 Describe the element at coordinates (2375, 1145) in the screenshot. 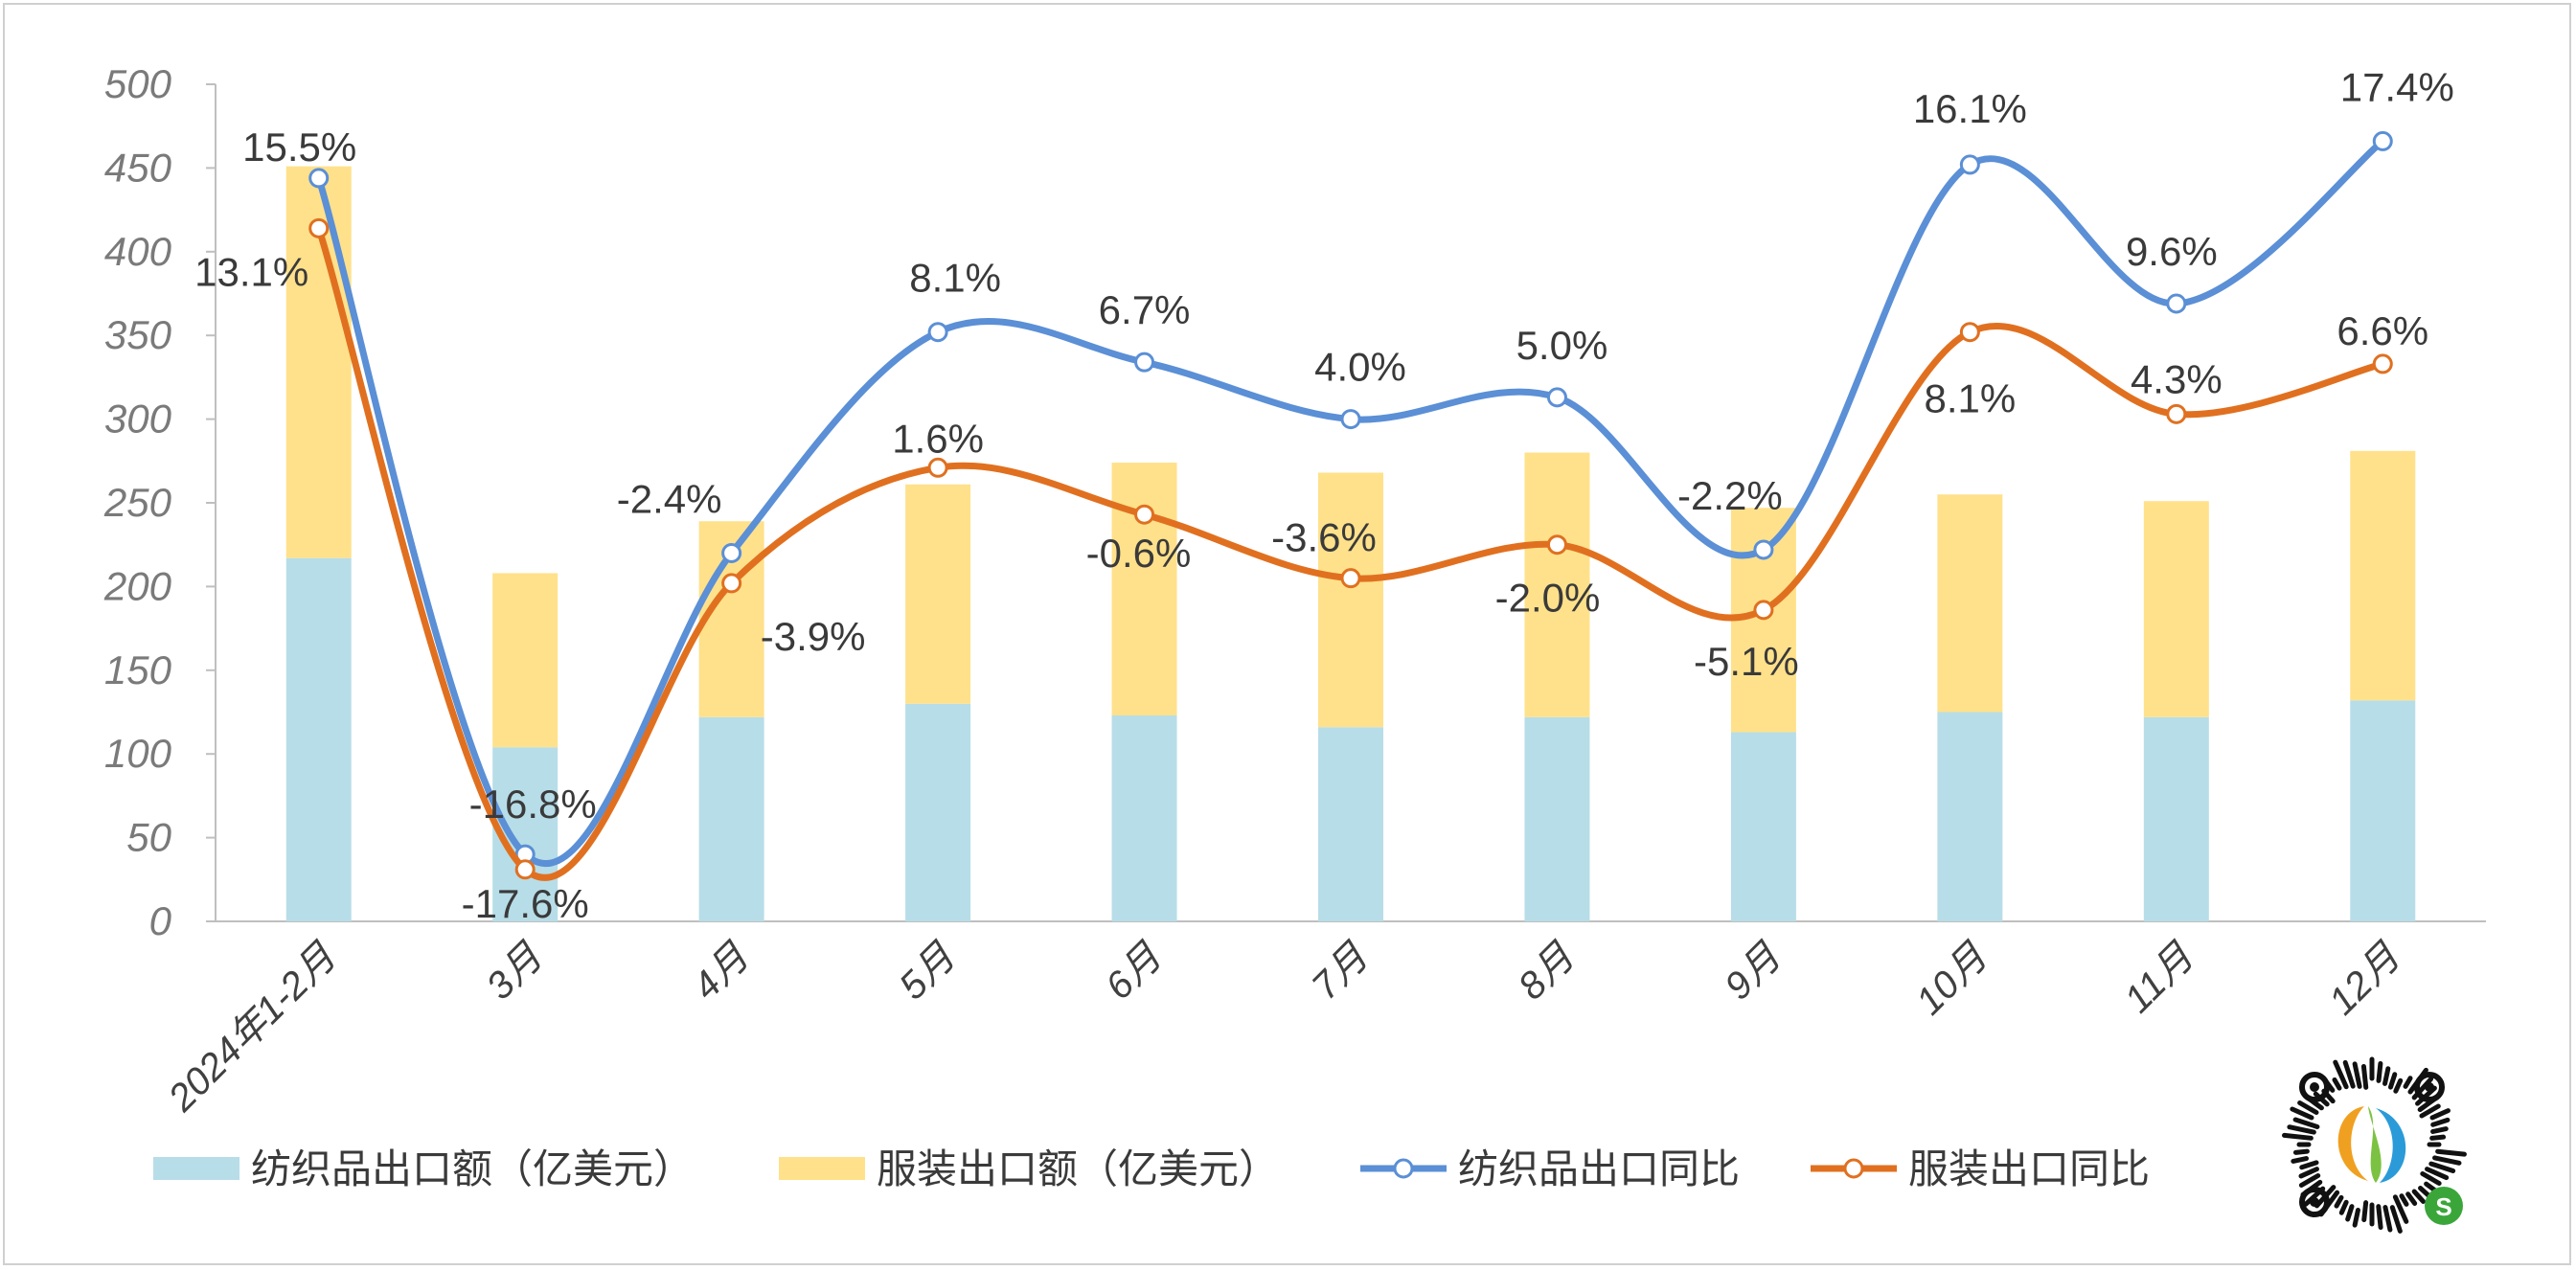

I see `miniprogram-qr-code: S` at that location.